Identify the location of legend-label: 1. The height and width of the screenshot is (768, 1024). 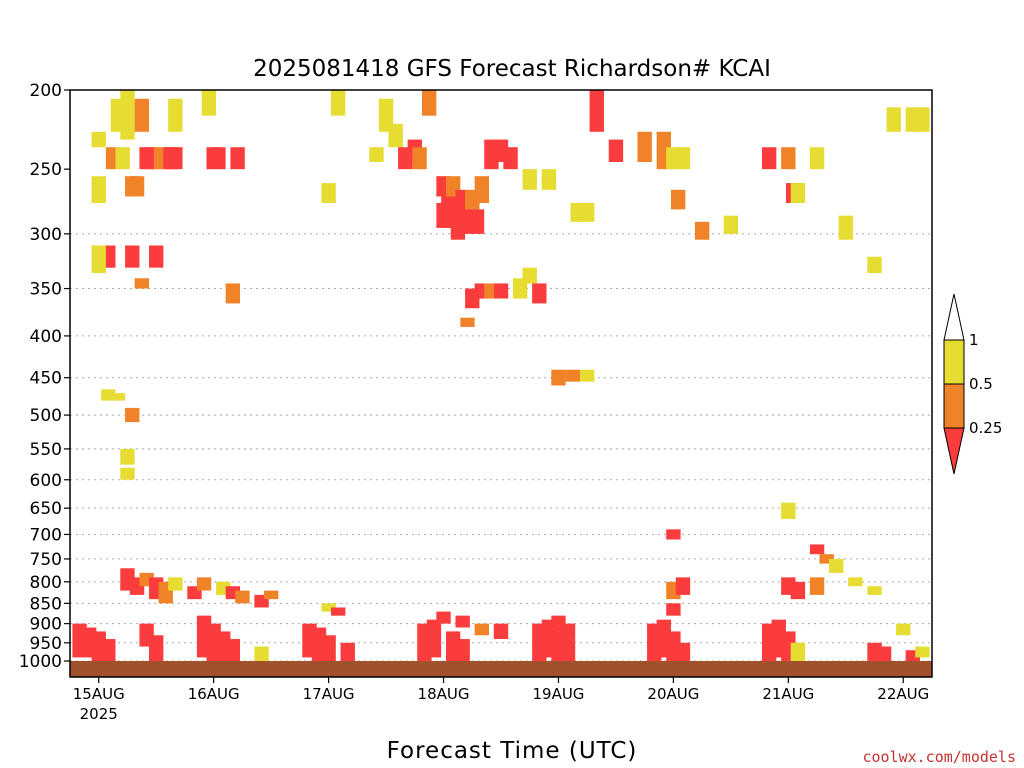
(974, 340).